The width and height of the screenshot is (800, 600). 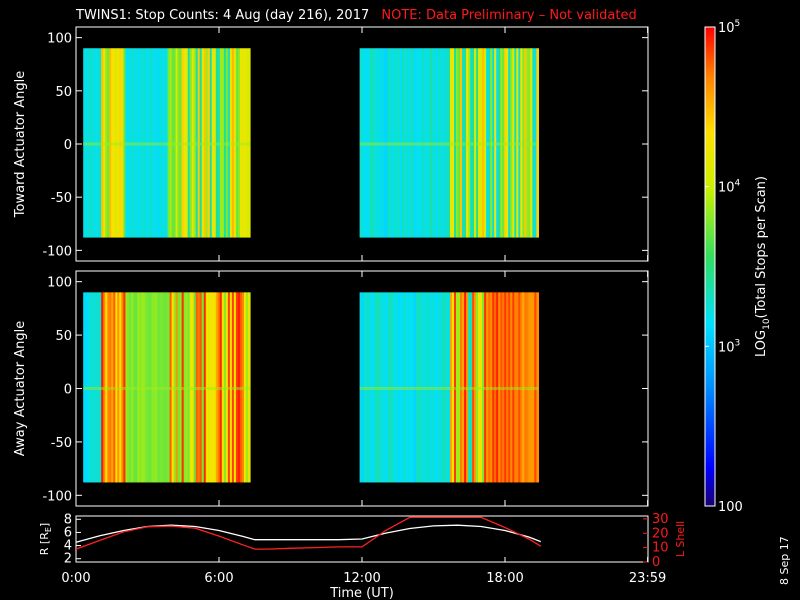 I want to click on orbit-left-tick-label: 2, so click(x=68, y=559).